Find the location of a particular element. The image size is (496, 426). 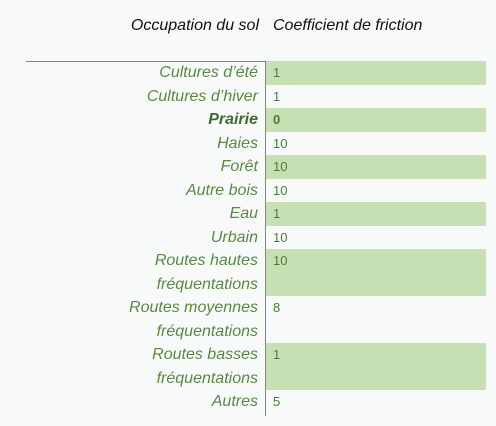

land-use-label-line: Routes moyennes is located at coordinates (193, 307).